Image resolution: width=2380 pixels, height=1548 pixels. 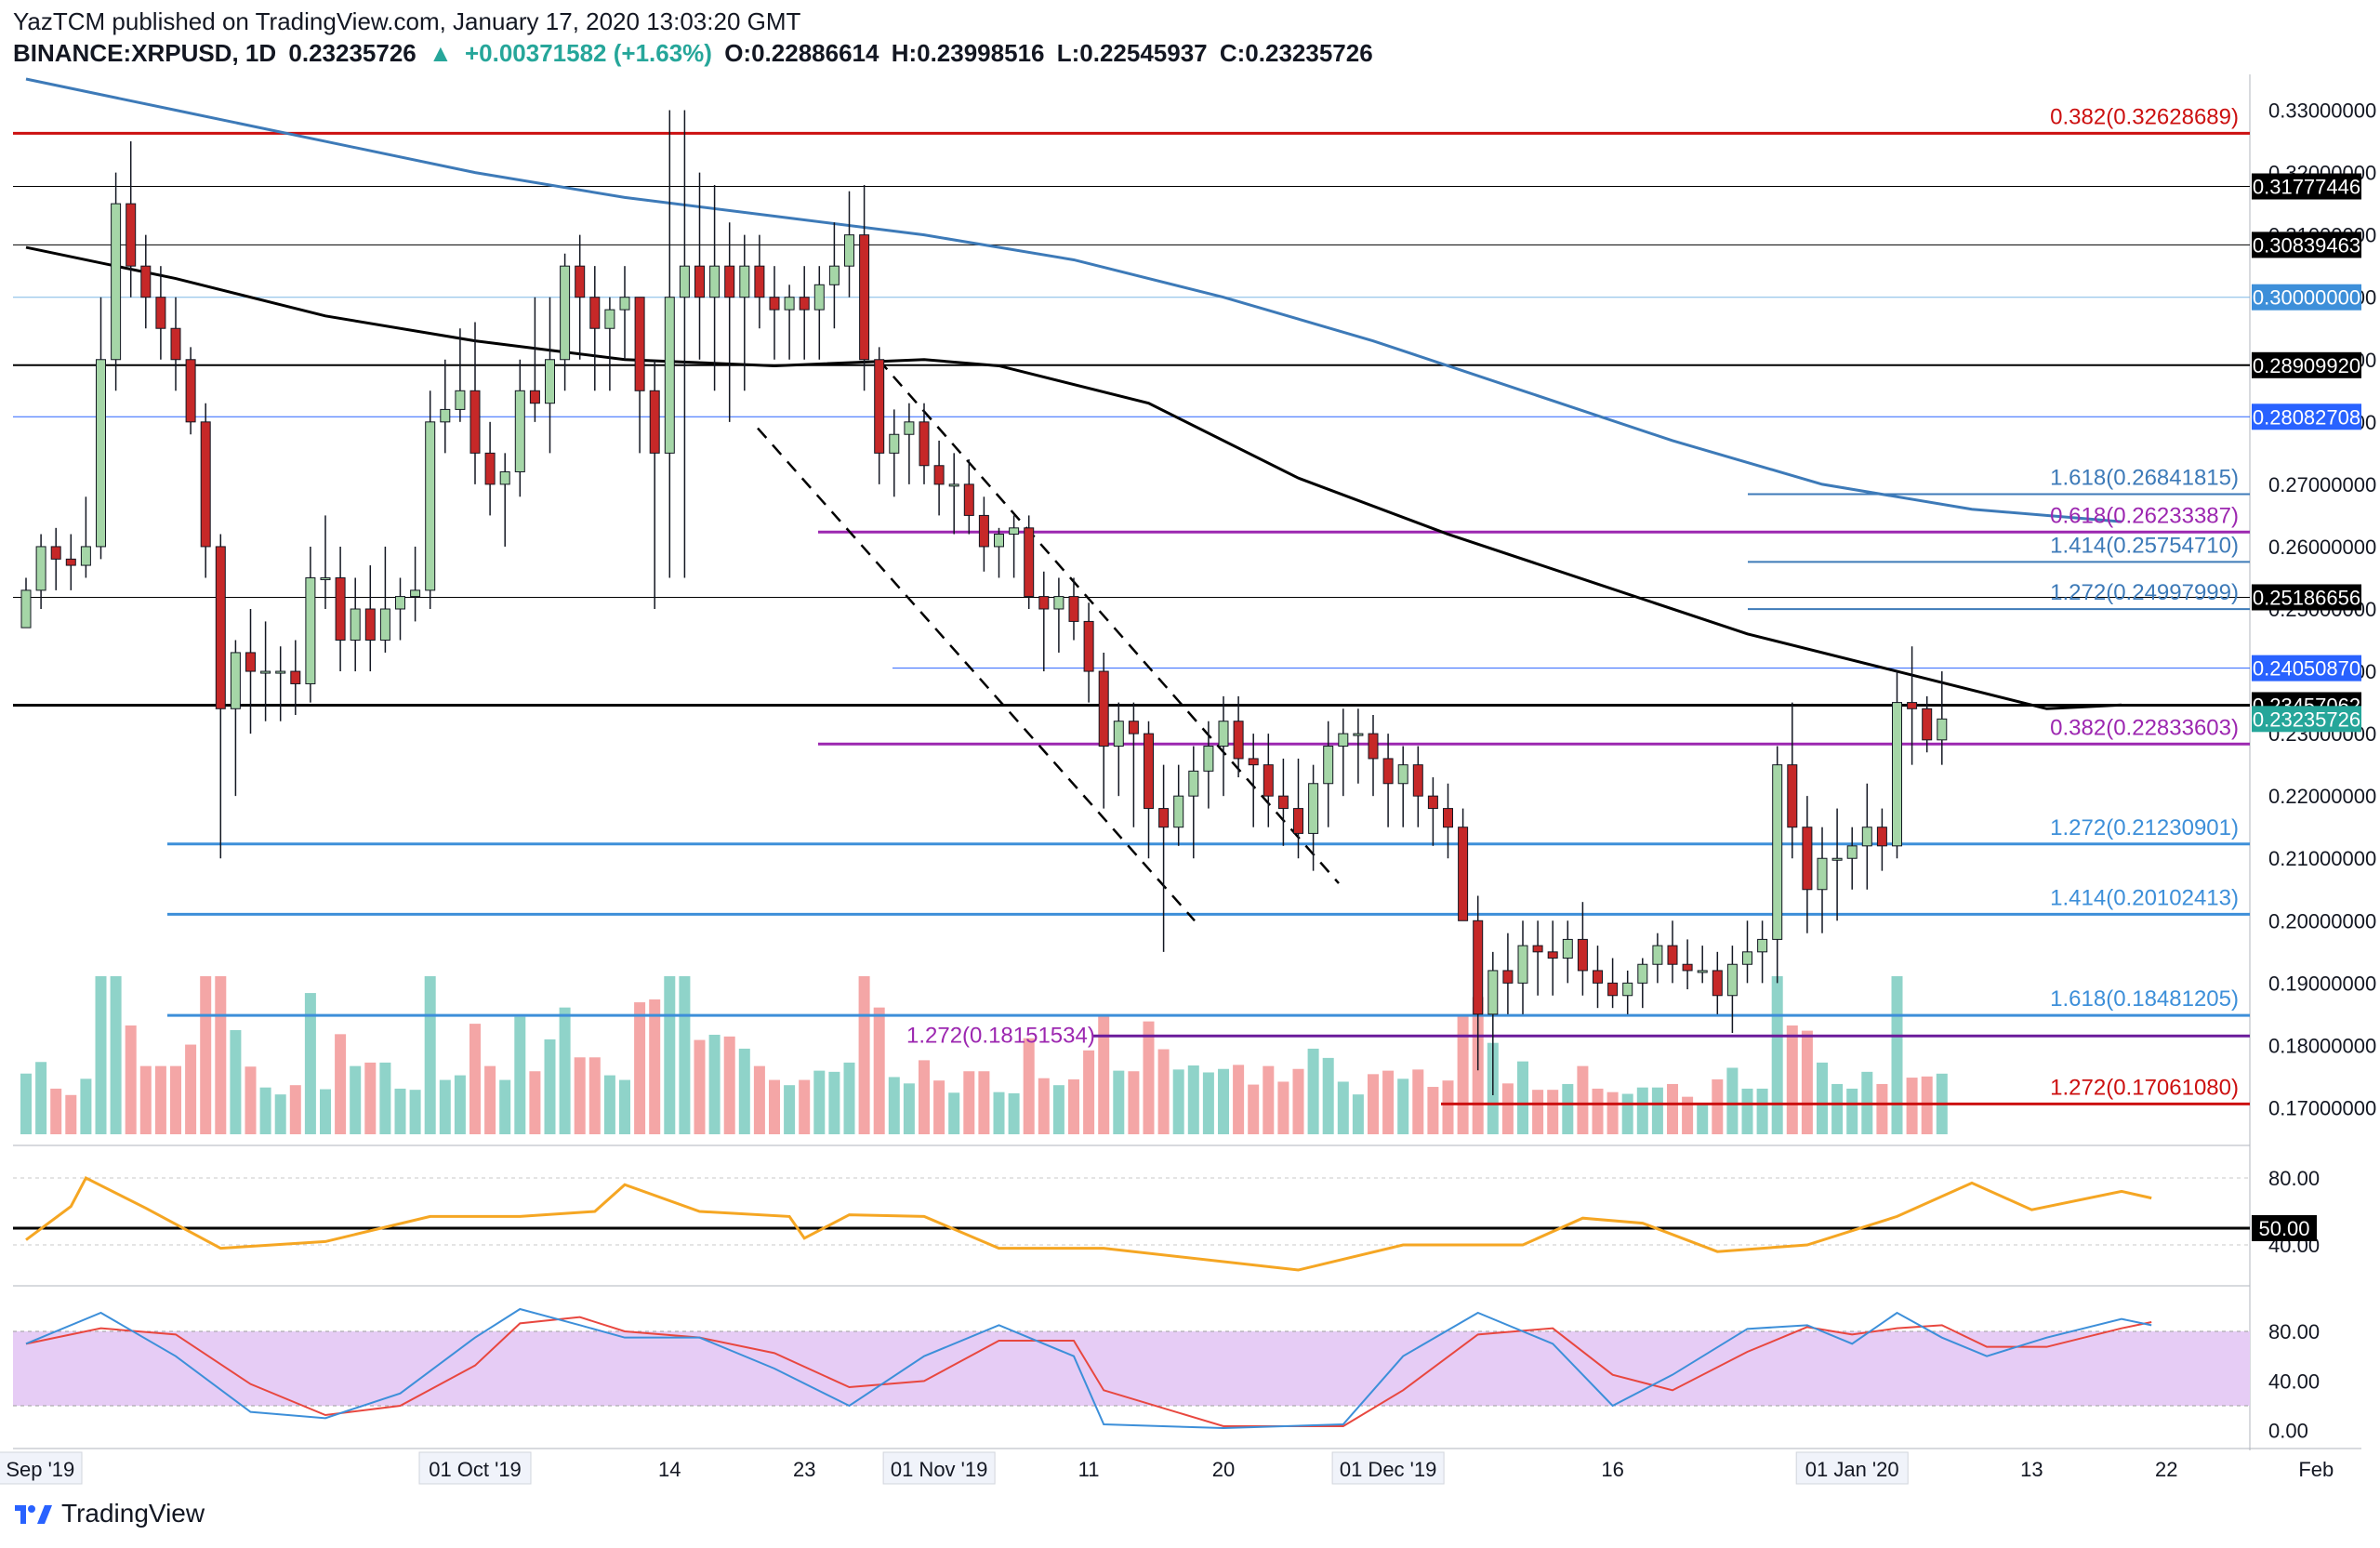 What do you see at coordinates (2284, 1228) in the screenshot?
I see `rsi-level-box` at bounding box center [2284, 1228].